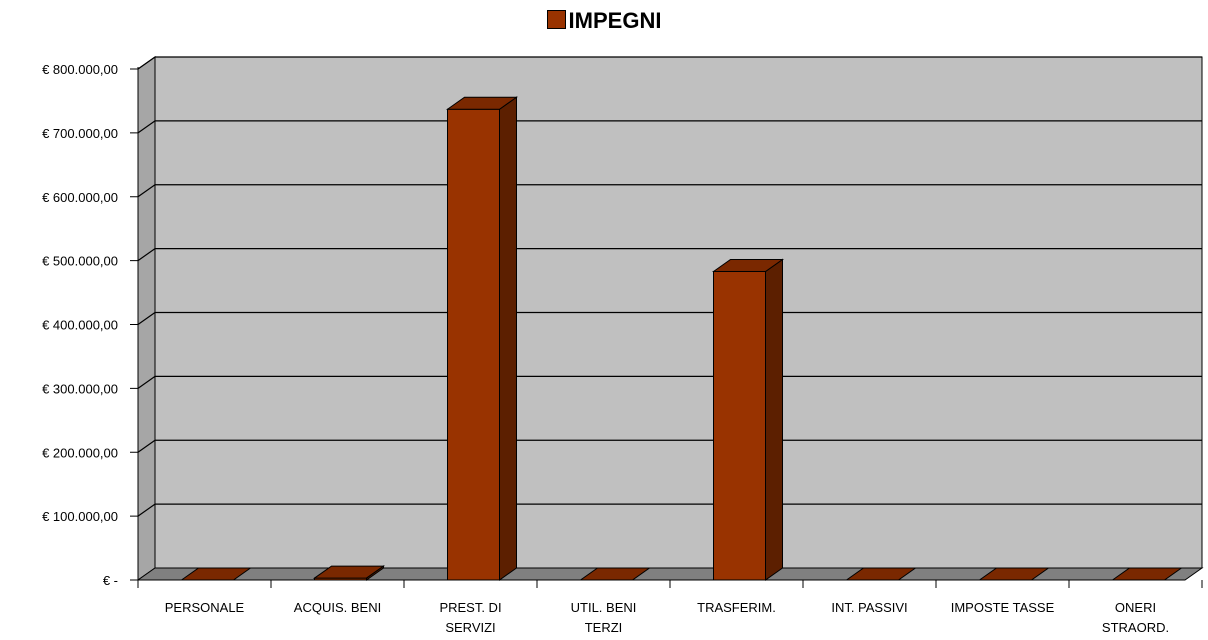 The image size is (1208, 640). What do you see at coordinates (736, 607) in the screenshot?
I see `x-tick-label: TRASFERIM.` at bounding box center [736, 607].